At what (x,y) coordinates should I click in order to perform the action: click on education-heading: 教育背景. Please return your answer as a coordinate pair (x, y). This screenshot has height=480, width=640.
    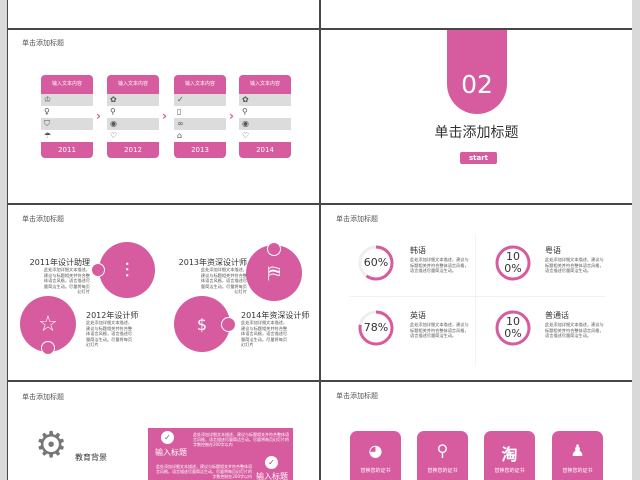
    Looking at the image, I should click on (91, 457).